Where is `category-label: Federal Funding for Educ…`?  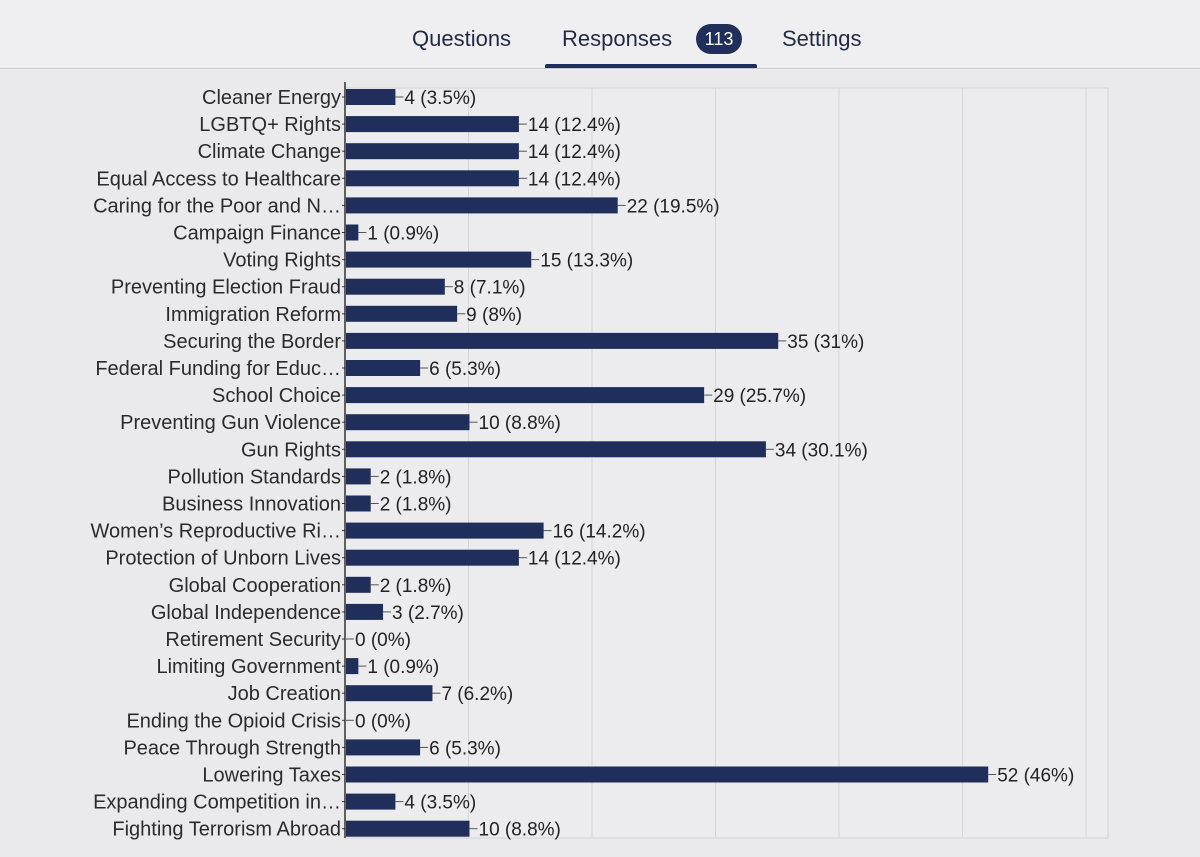 category-label: Federal Funding for Educ… is located at coordinates (218, 369).